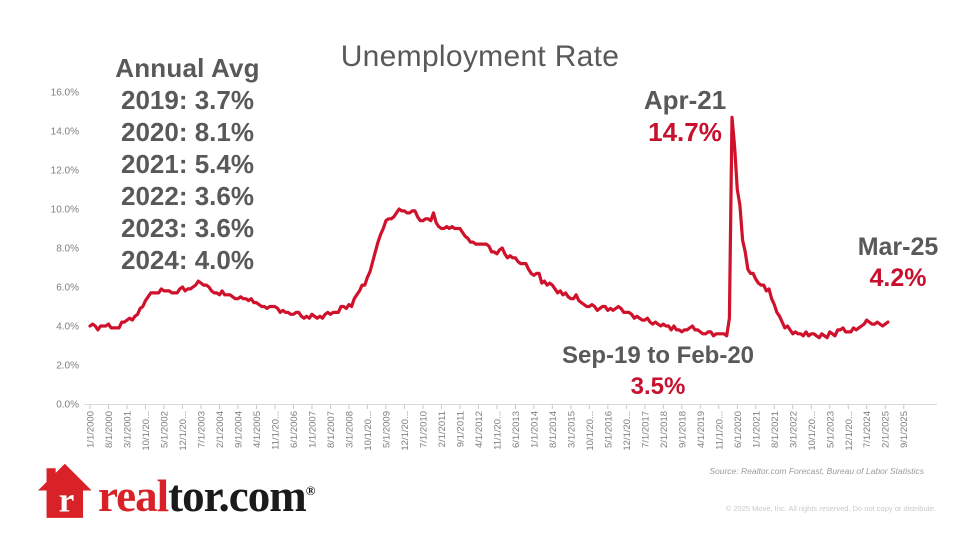 The image size is (960, 540). Describe the element at coordinates (310, 490) in the screenshot. I see `registered-mark: ®` at that location.